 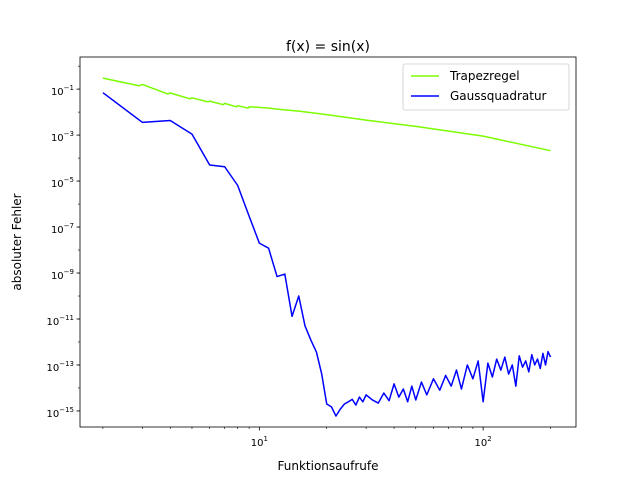 I want to click on x-axis: 10¹ 10², so click(x=326, y=438).